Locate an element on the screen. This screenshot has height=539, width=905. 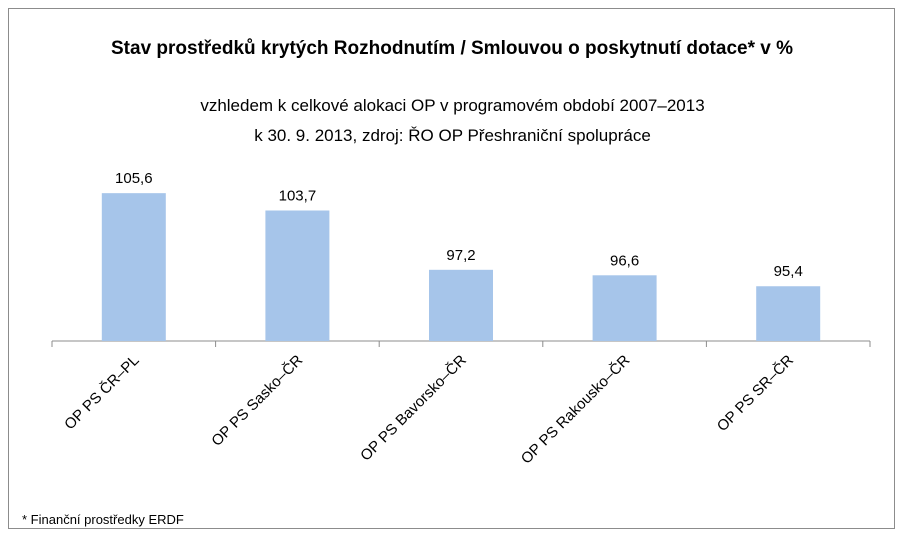
x-tick-label: OP PS Bavorsko–ČR is located at coordinates (413, 408).